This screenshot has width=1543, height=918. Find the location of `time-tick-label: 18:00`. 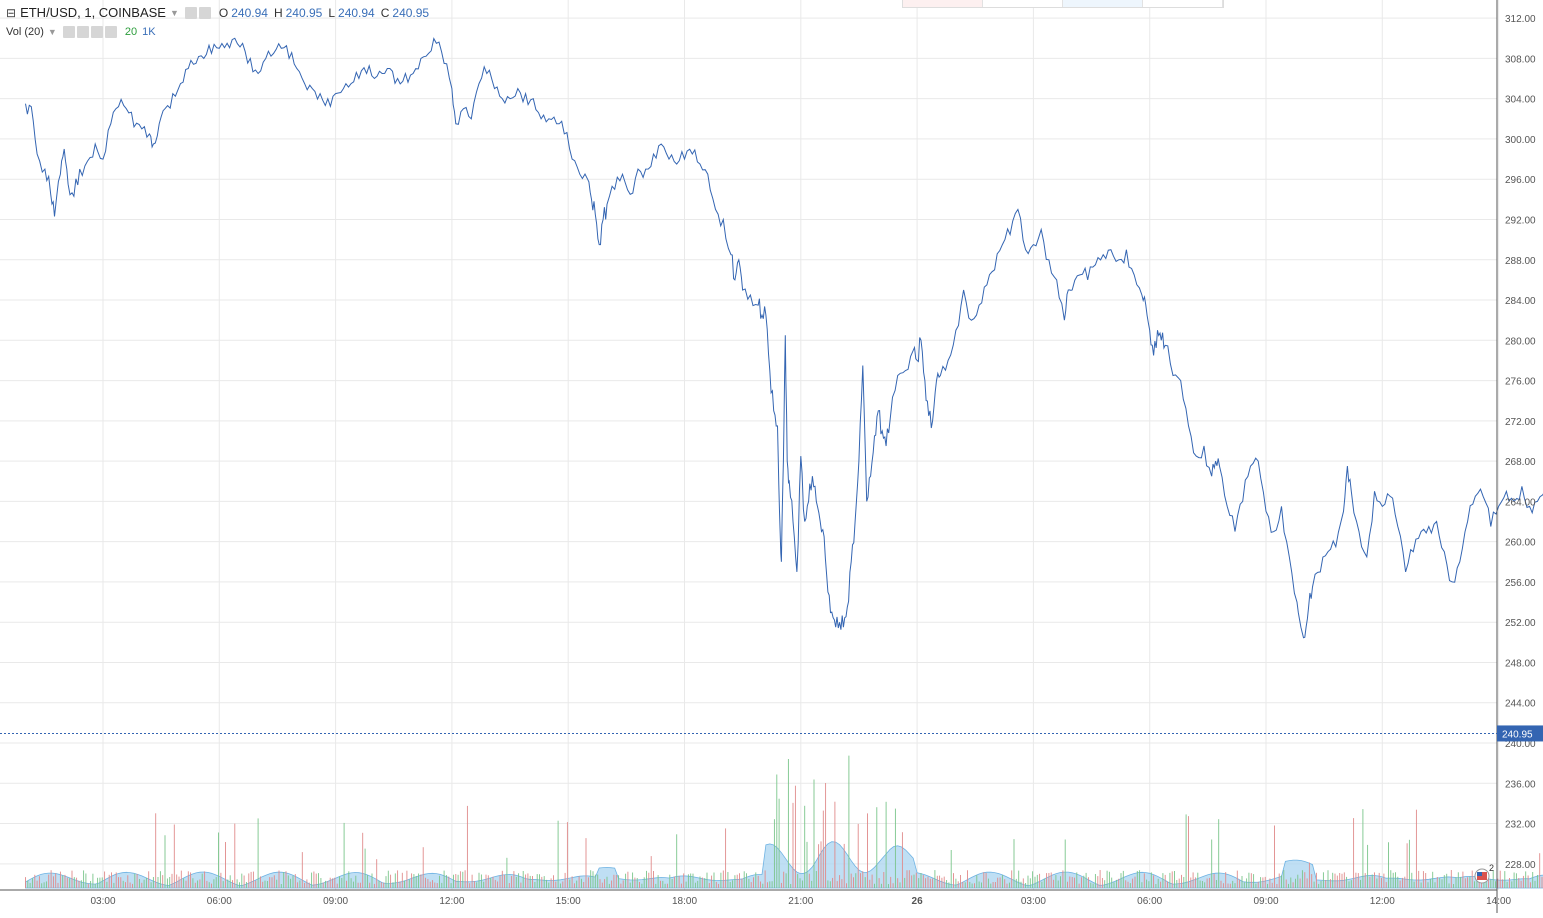

time-tick-label: 18:00 is located at coordinates (684, 901).